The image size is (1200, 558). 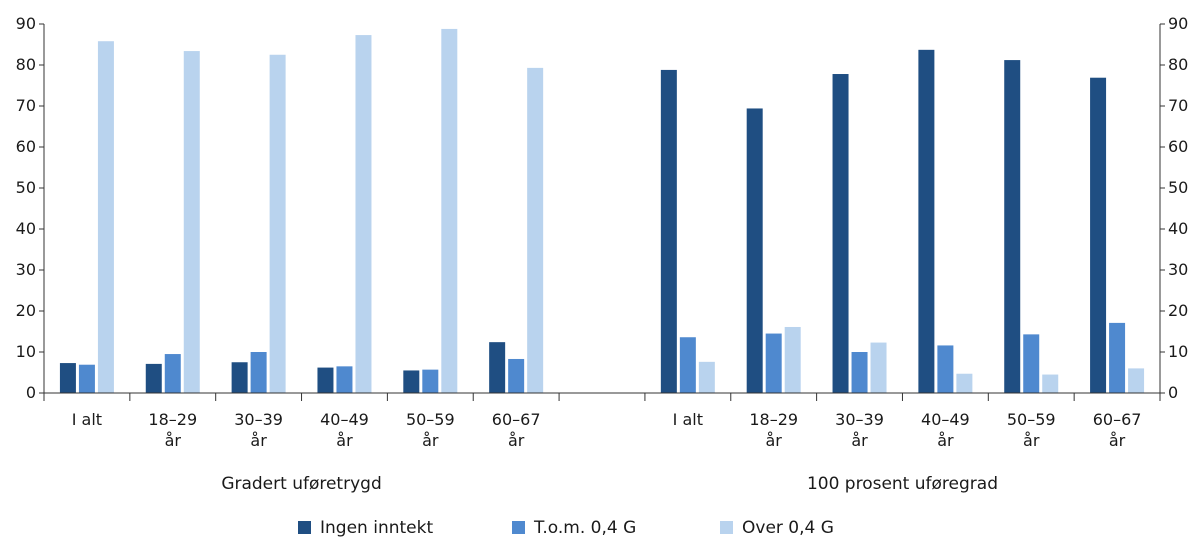 What do you see at coordinates (26, 351) in the screenshot?
I see `y-tick-label: 10` at bounding box center [26, 351].